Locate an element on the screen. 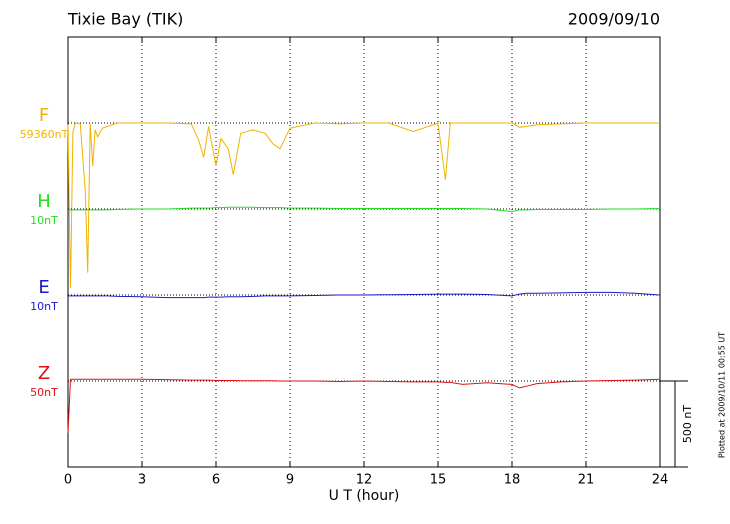 This screenshot has height=524, width=730. scale-bar-label: 500 nT is located at coordinates (687, 424).